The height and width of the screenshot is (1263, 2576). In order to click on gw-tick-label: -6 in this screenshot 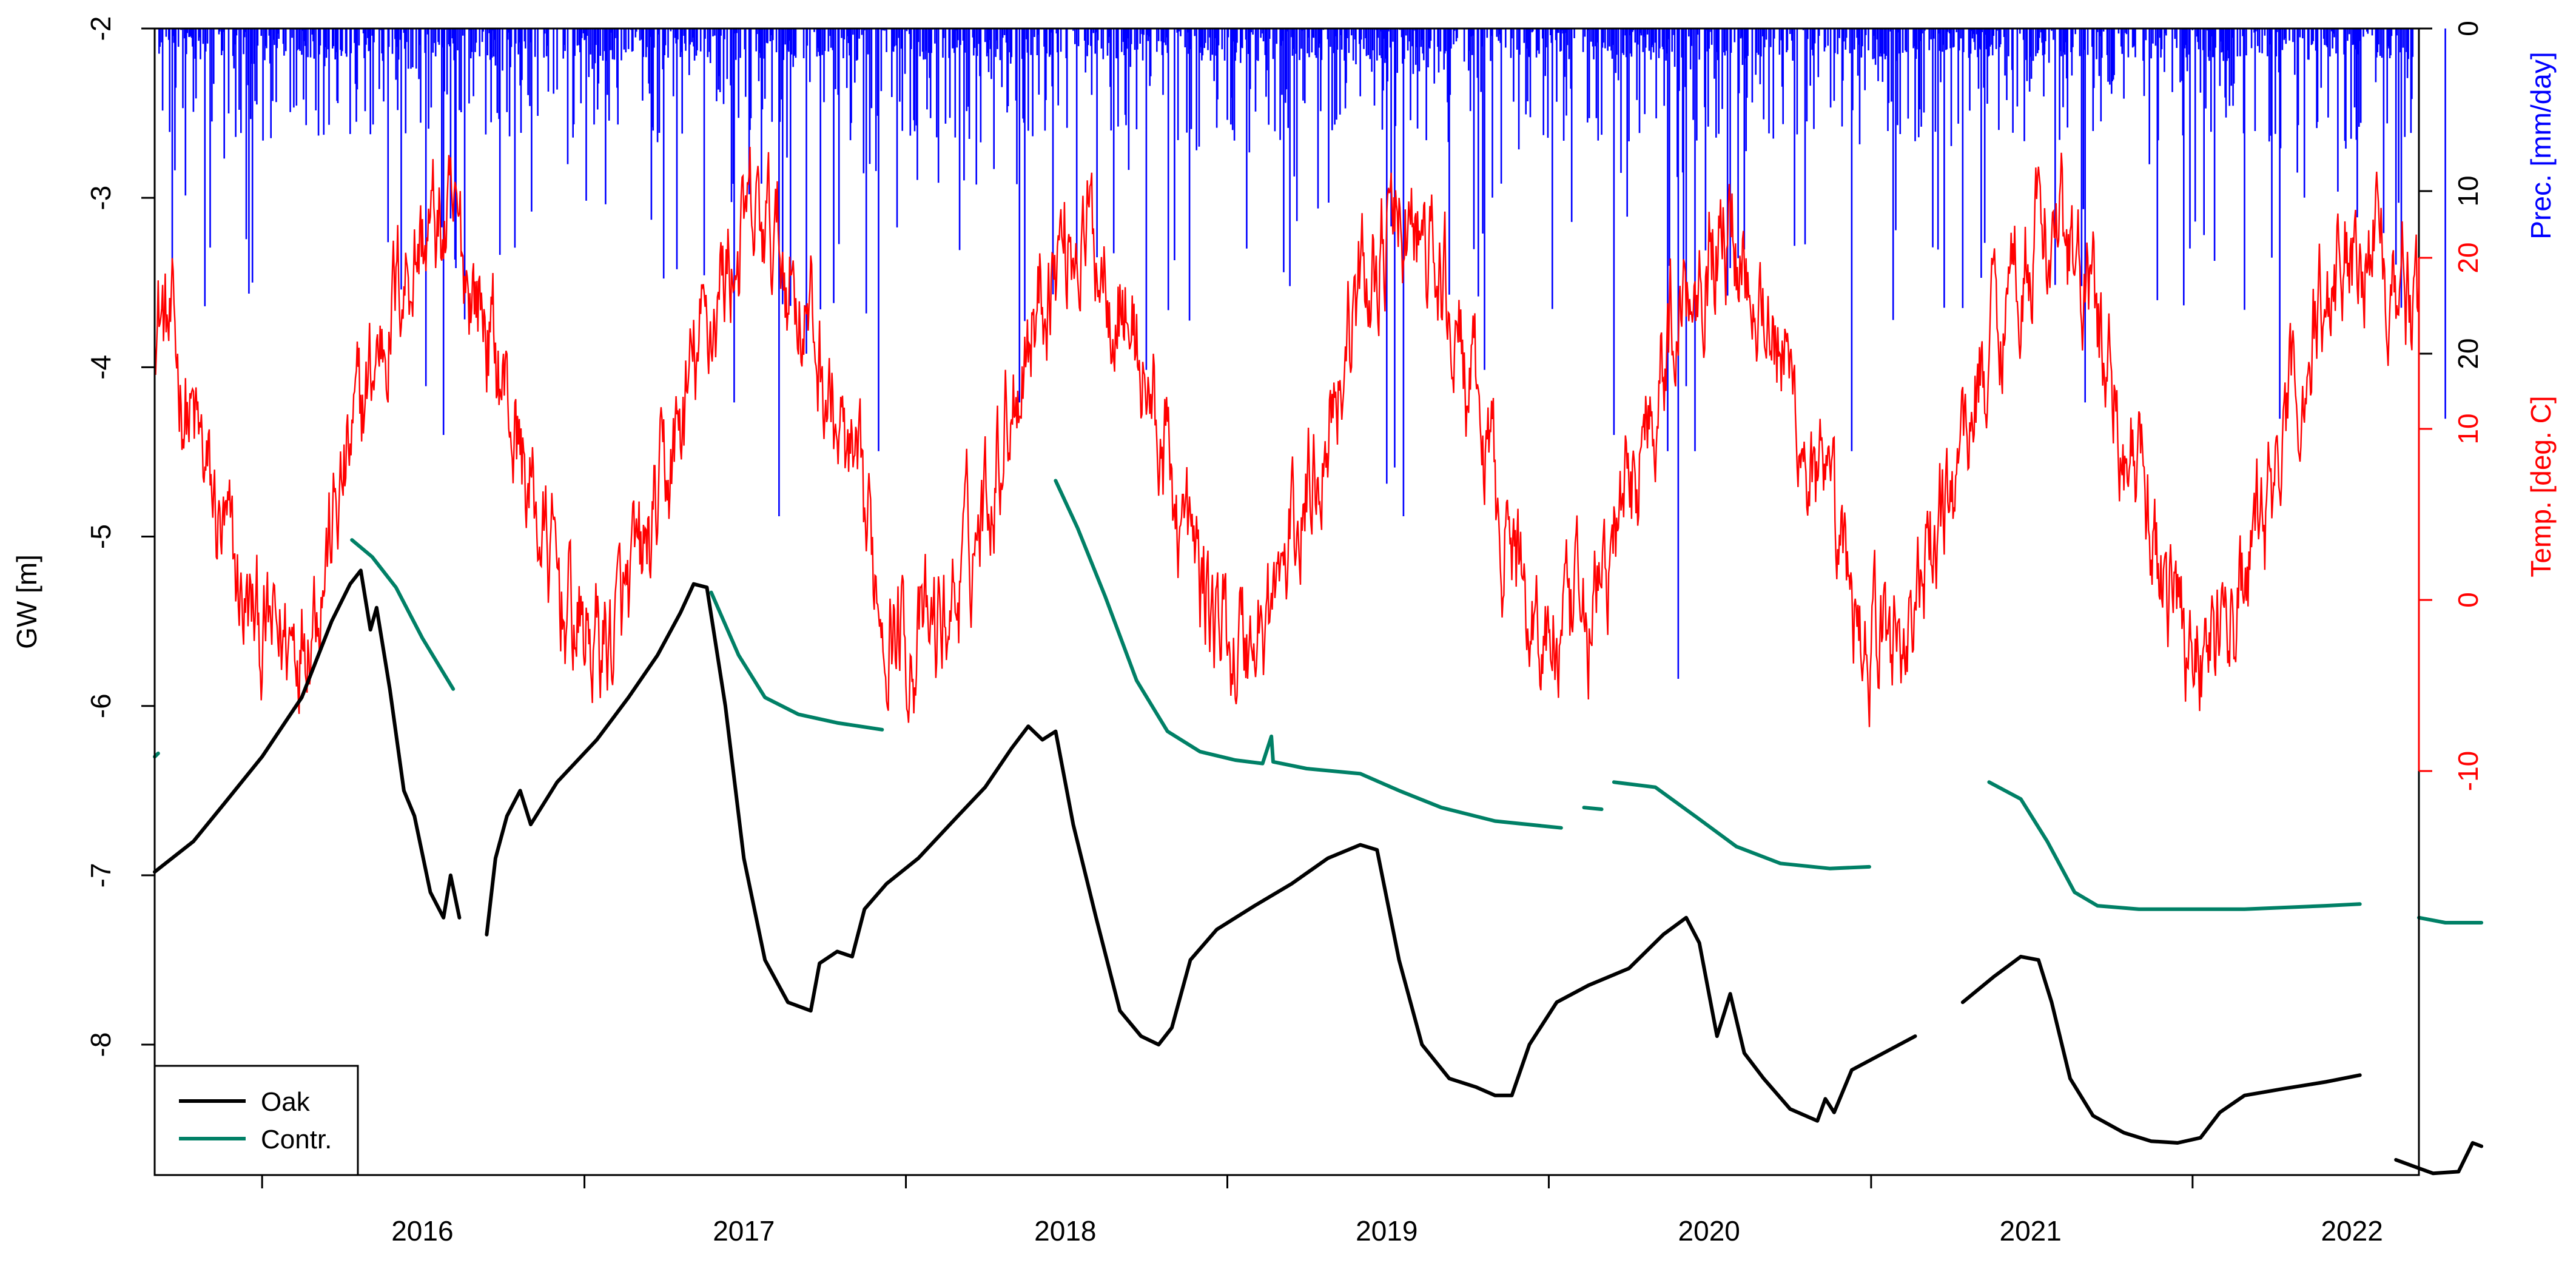, I will do `click(100, 705)`.